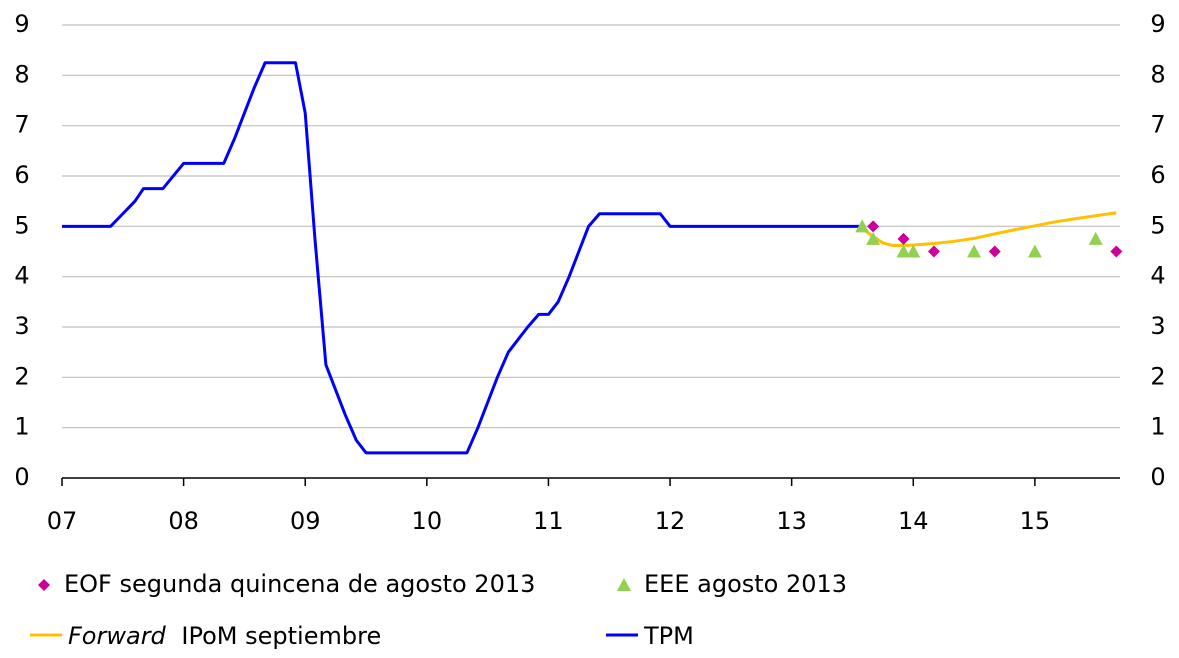  Describe the element at coordinates (21, 225) in the screenshot. I see `y-tick-label: 5` at that location.